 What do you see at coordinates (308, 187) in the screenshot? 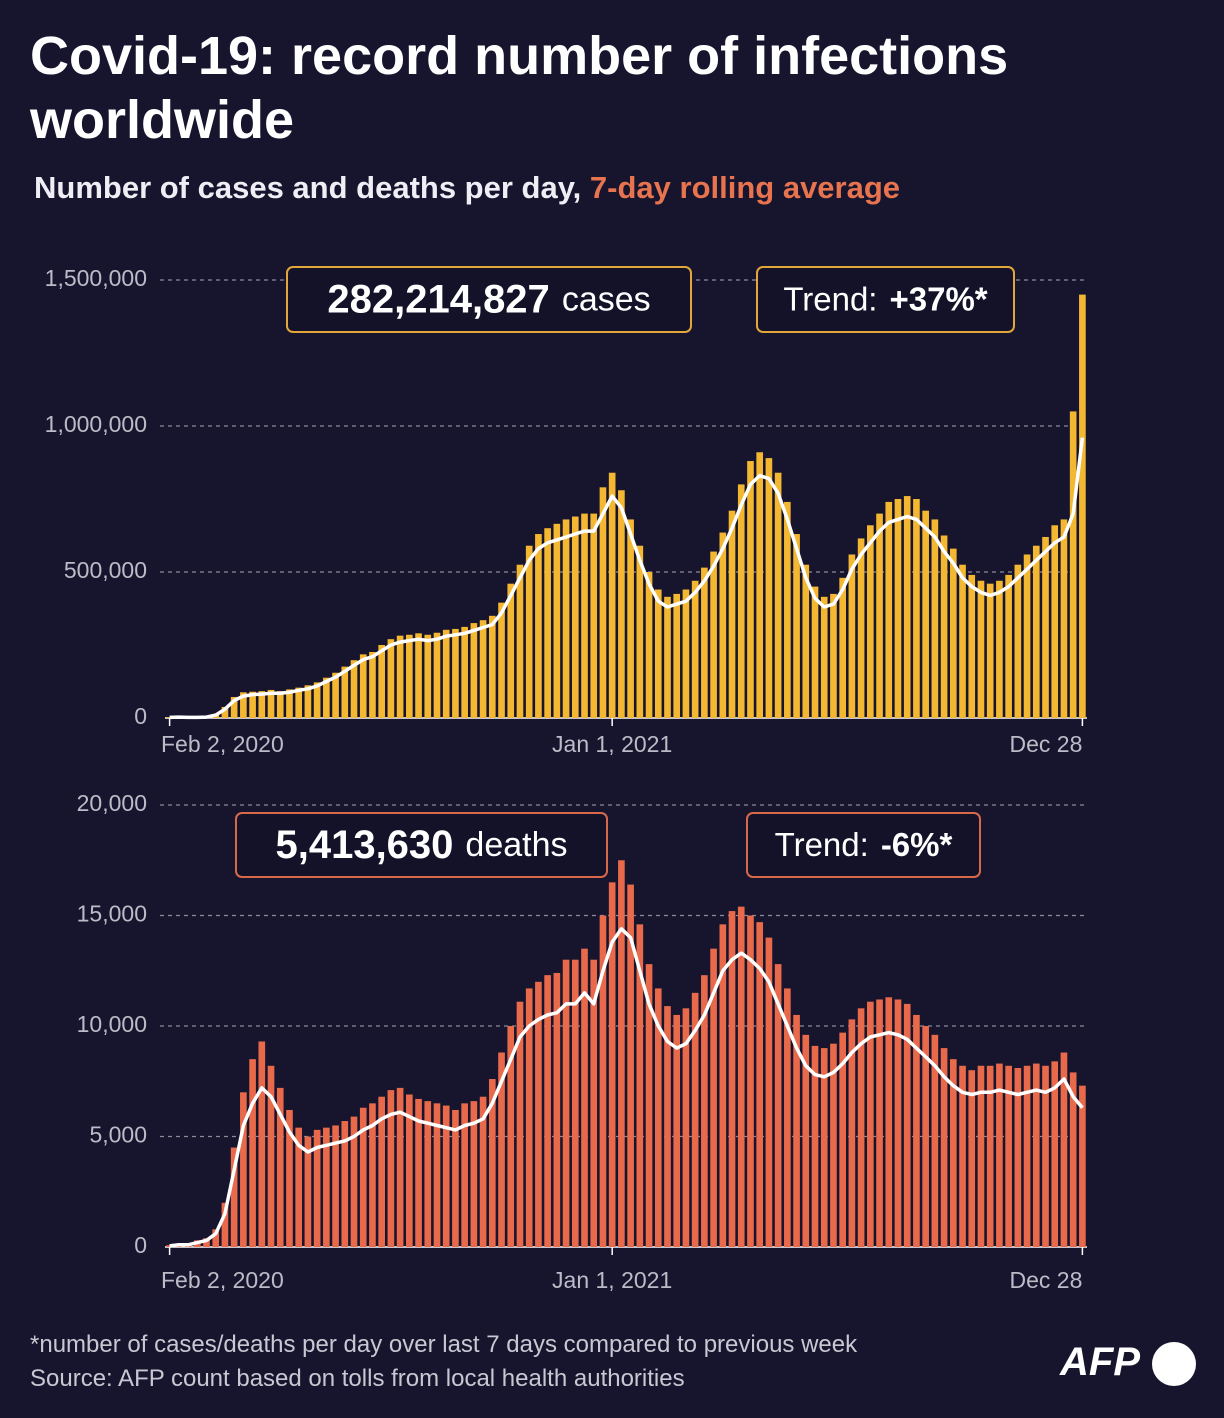
I see `subtitle-text: Number of cases and deaths per day,` at bounding box center [308, 187].